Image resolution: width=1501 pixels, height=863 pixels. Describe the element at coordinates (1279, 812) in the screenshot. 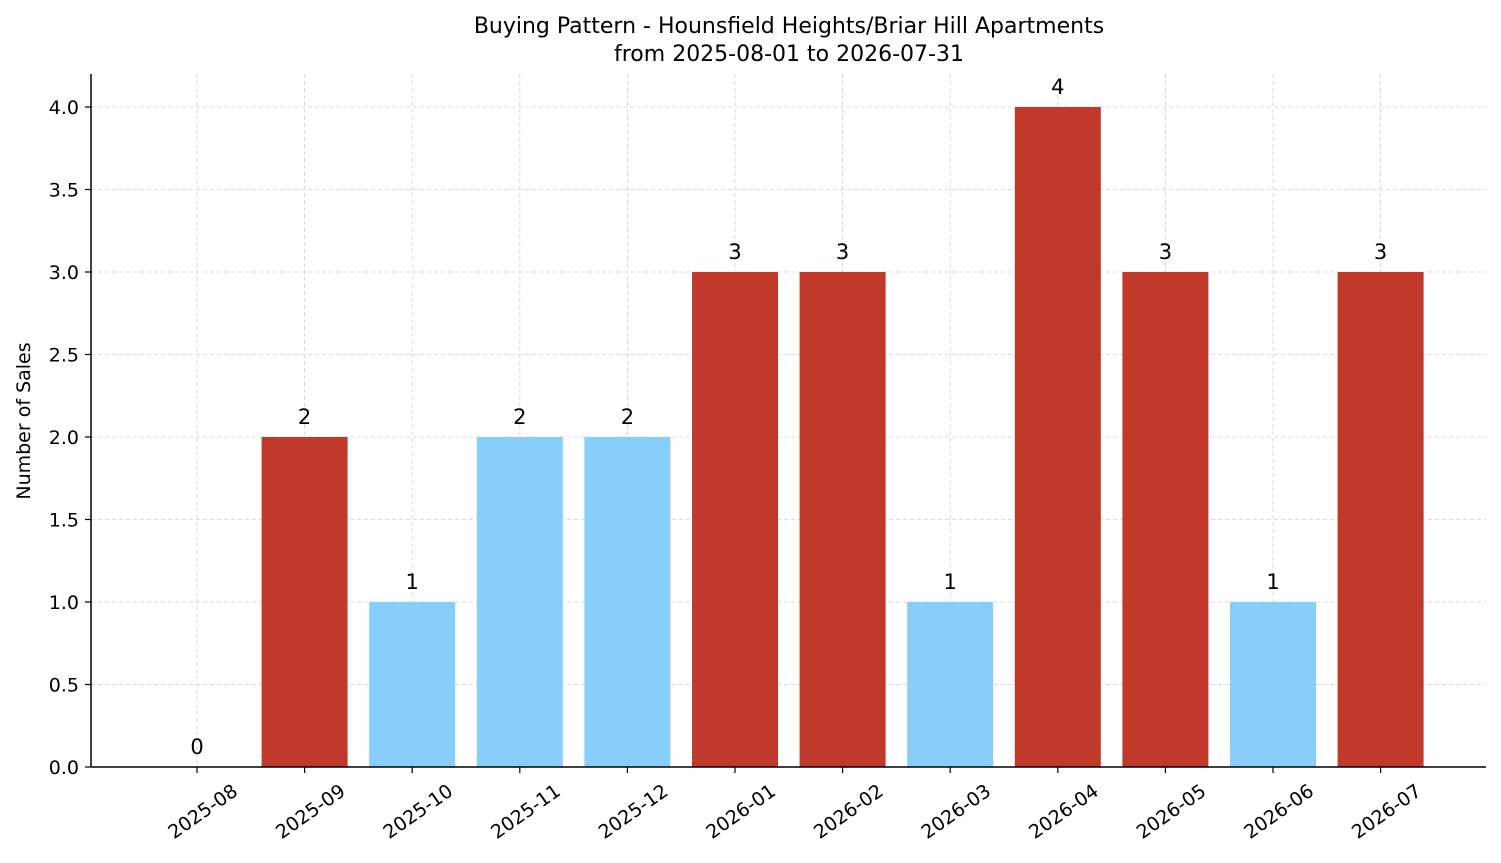

I see `x-tick-label: 2026-06` at that location.